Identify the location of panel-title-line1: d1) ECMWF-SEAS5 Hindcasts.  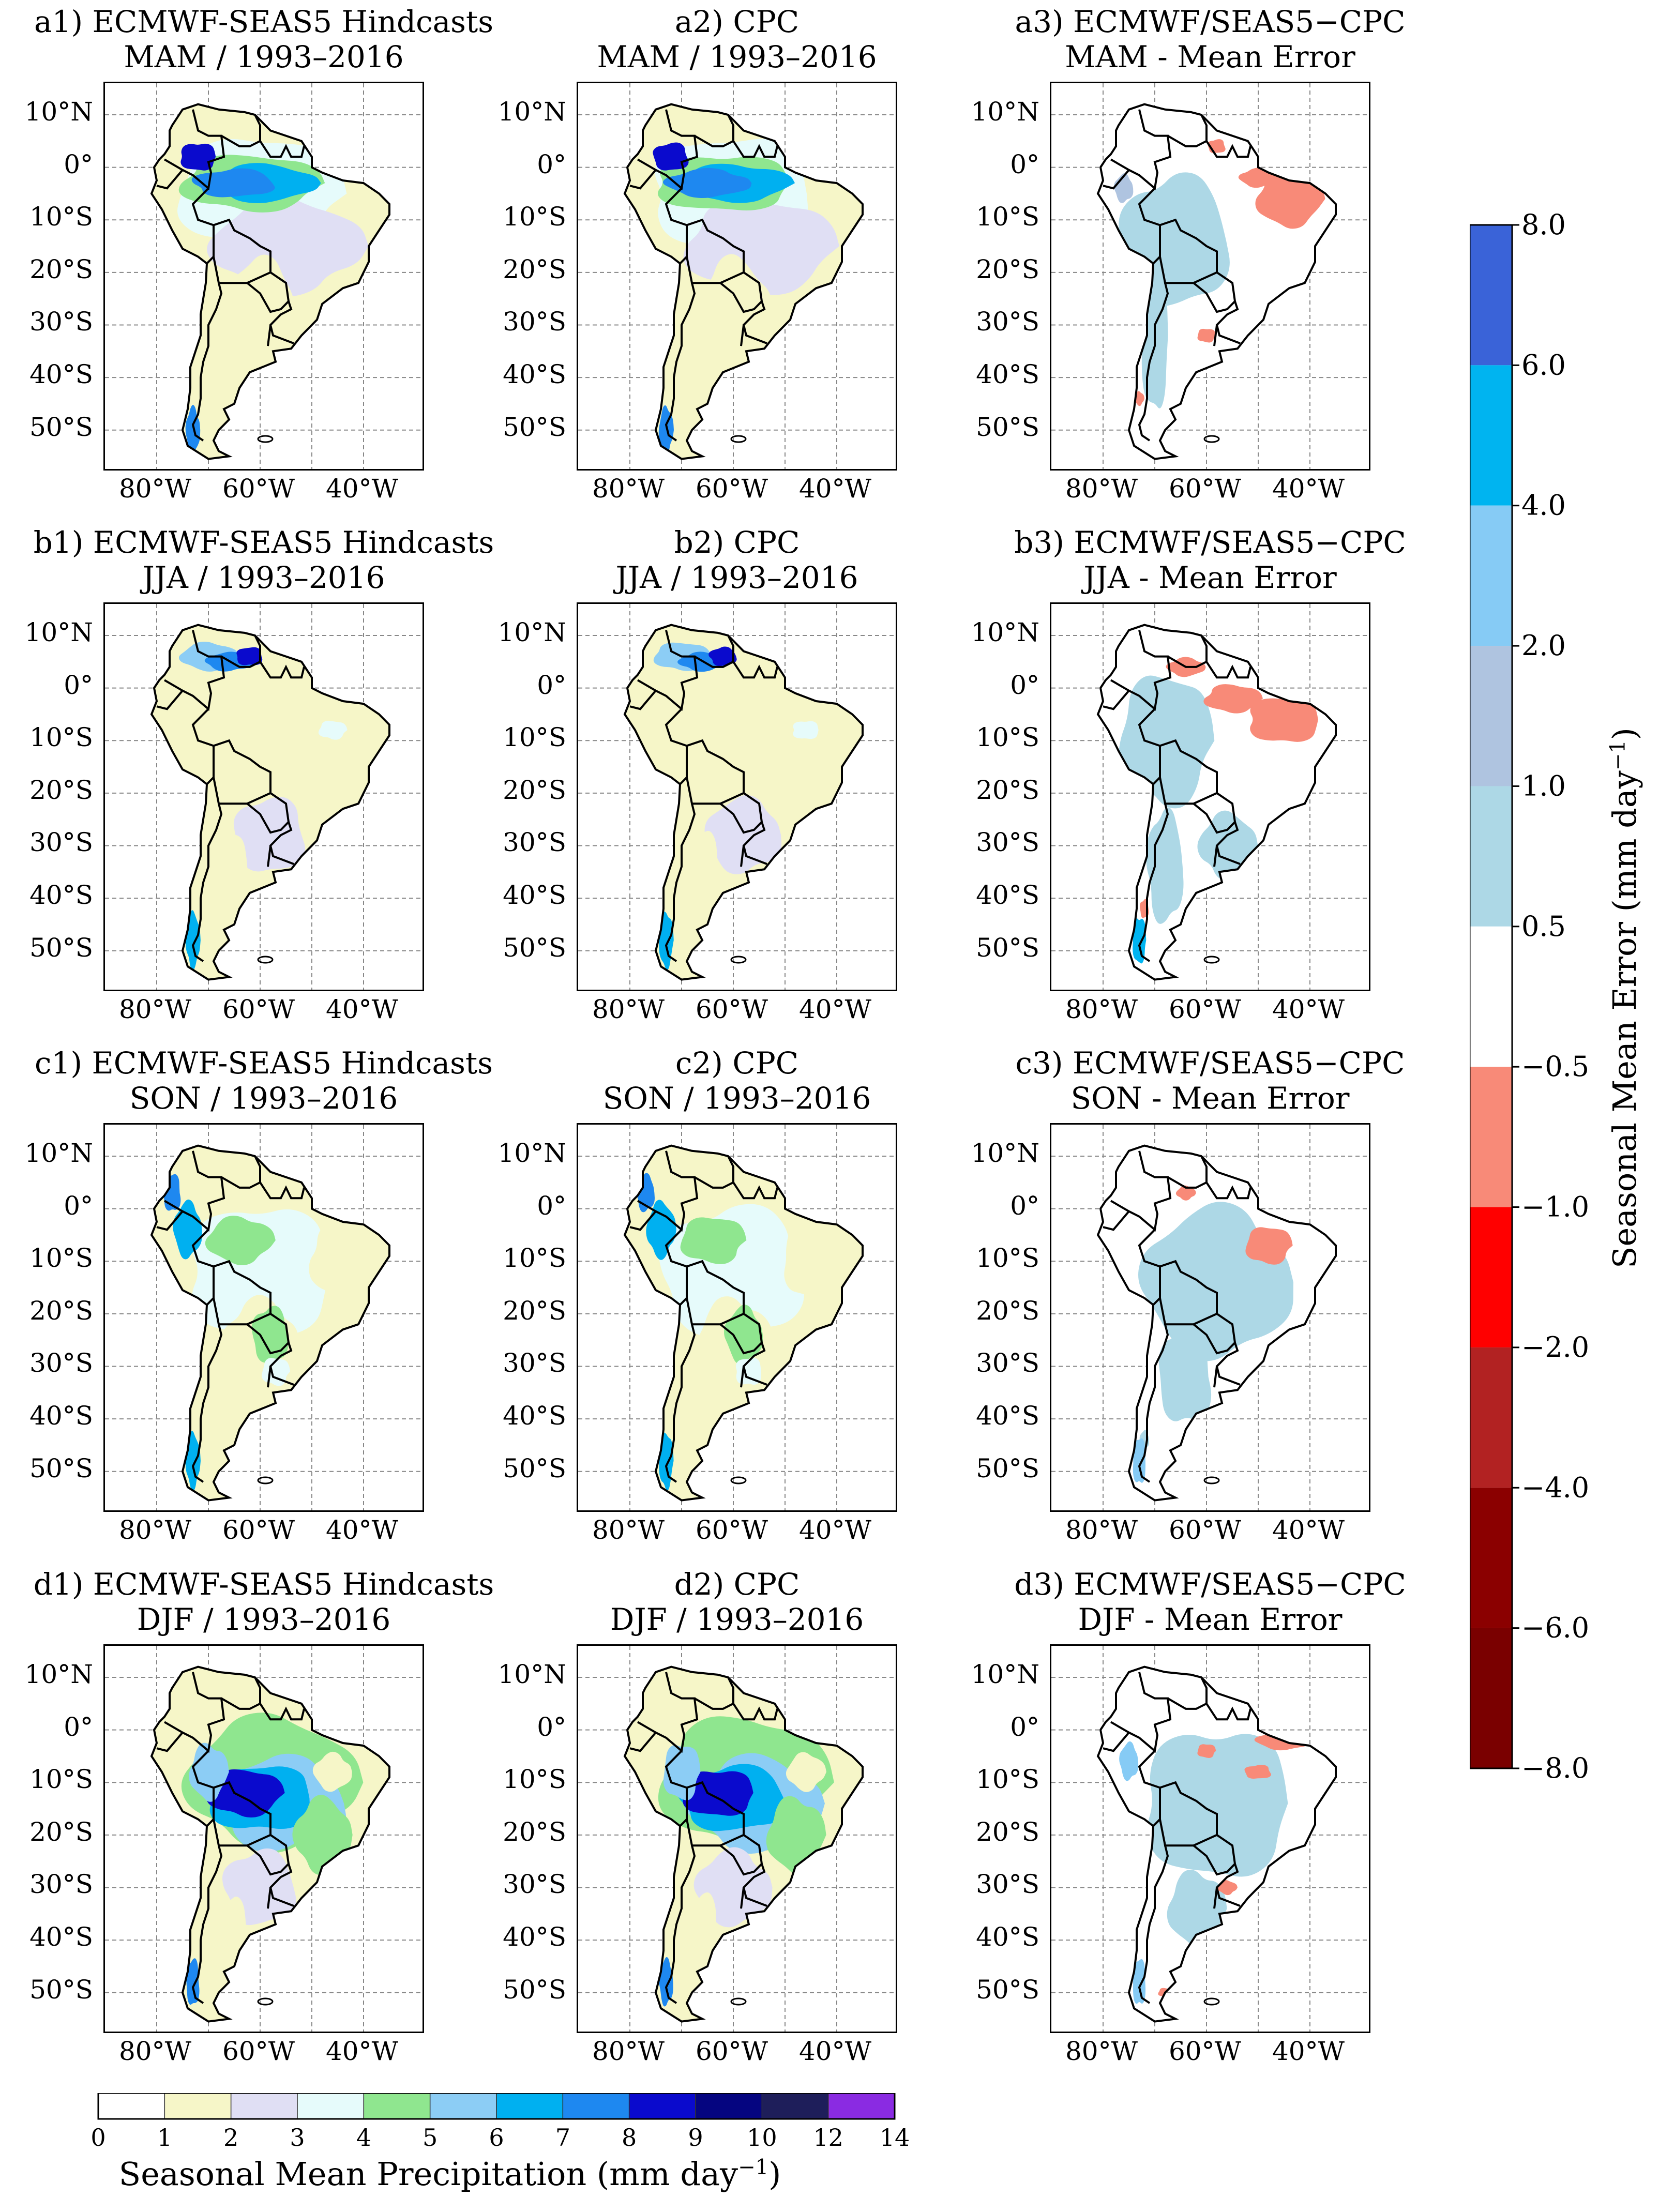
(263, 1584).